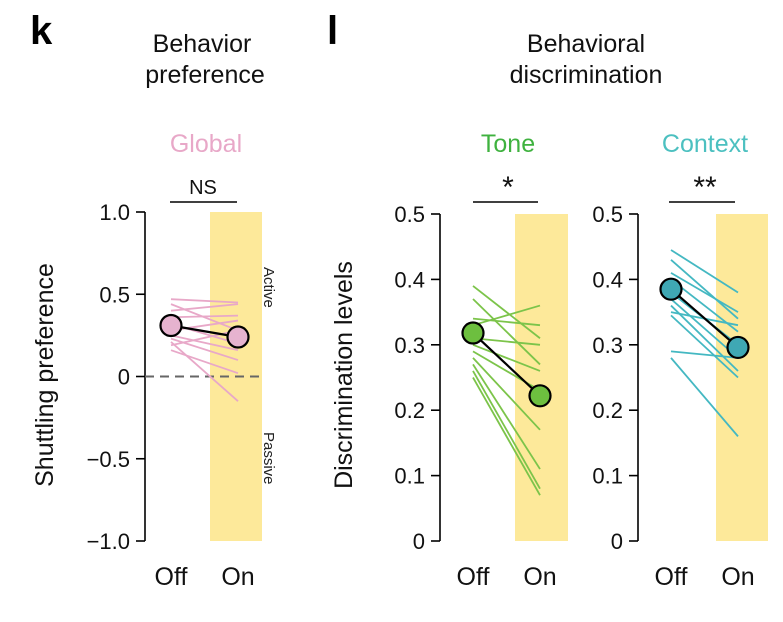 This screenshot has width=783, height=622. Describe the element at coordinates (114, 212) in the screenshot. I see `panel-k-y-tick-label: 1.0` at that location.